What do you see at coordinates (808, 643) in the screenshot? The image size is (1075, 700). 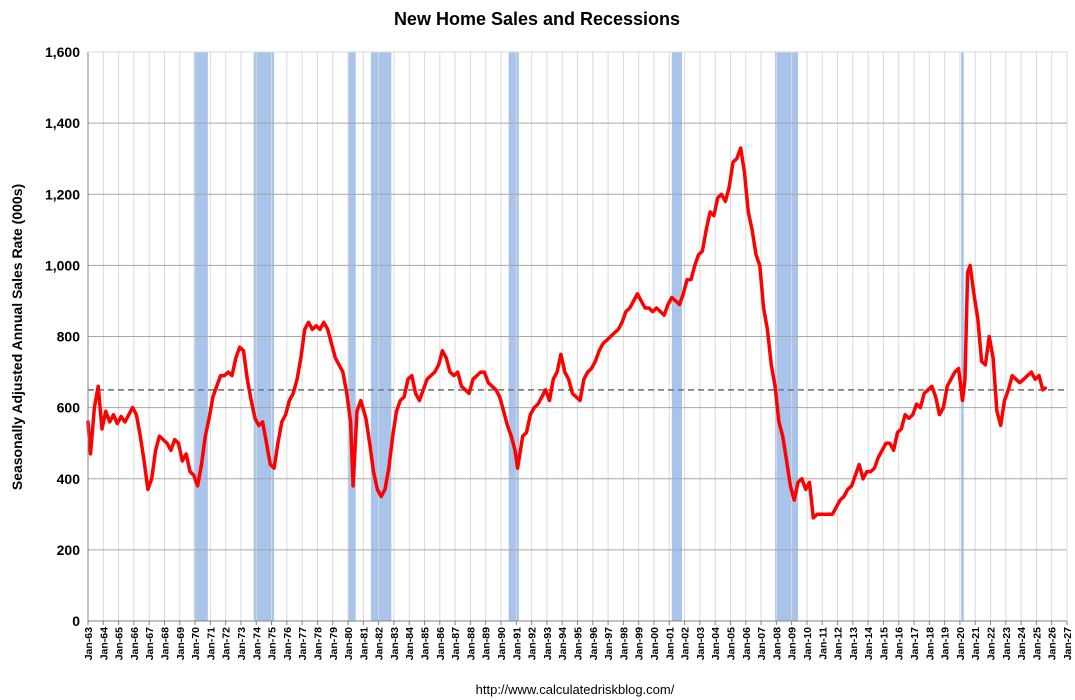 I see `x-tick-label: Jan-10` at bounding box center [808, 643].